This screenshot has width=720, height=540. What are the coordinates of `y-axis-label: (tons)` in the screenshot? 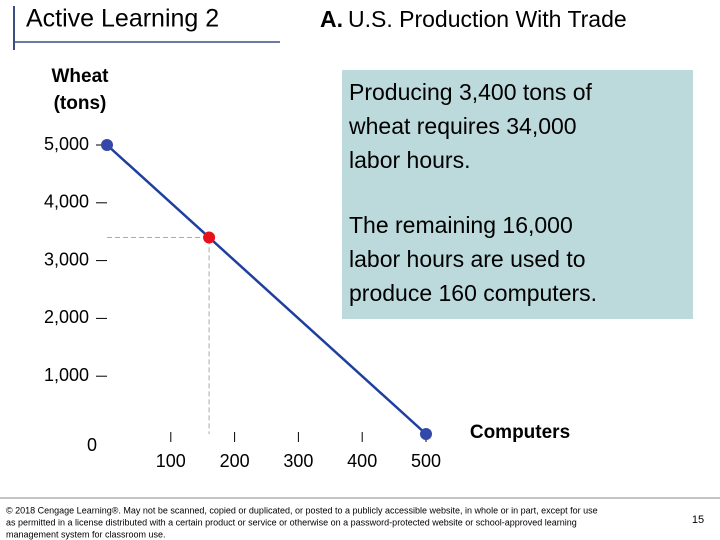 It's located at (80, 103).